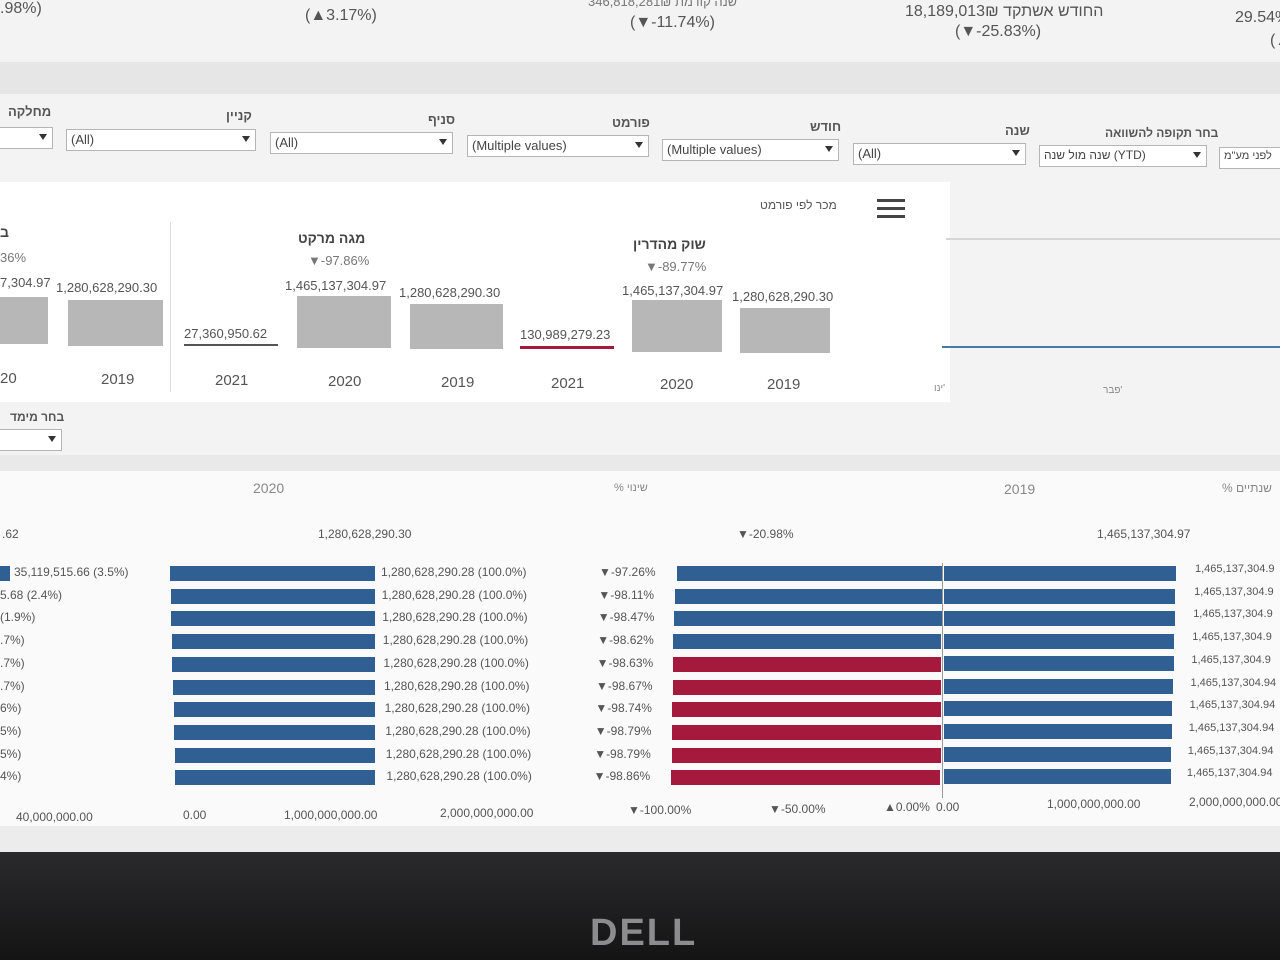 This screenshot has height=960, width=1280. Describe the element at coordinates (10, 534) in the screenshot. I see `total-left: .62` at that location.